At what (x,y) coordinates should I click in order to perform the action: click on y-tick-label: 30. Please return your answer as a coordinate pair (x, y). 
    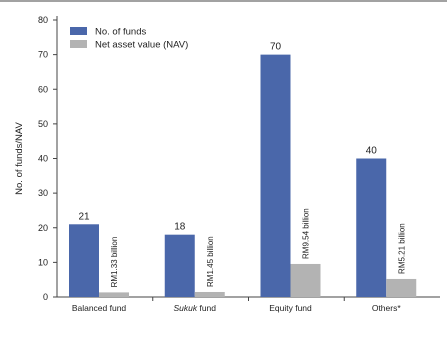
    Looking at the image, I should click on (43, 193).